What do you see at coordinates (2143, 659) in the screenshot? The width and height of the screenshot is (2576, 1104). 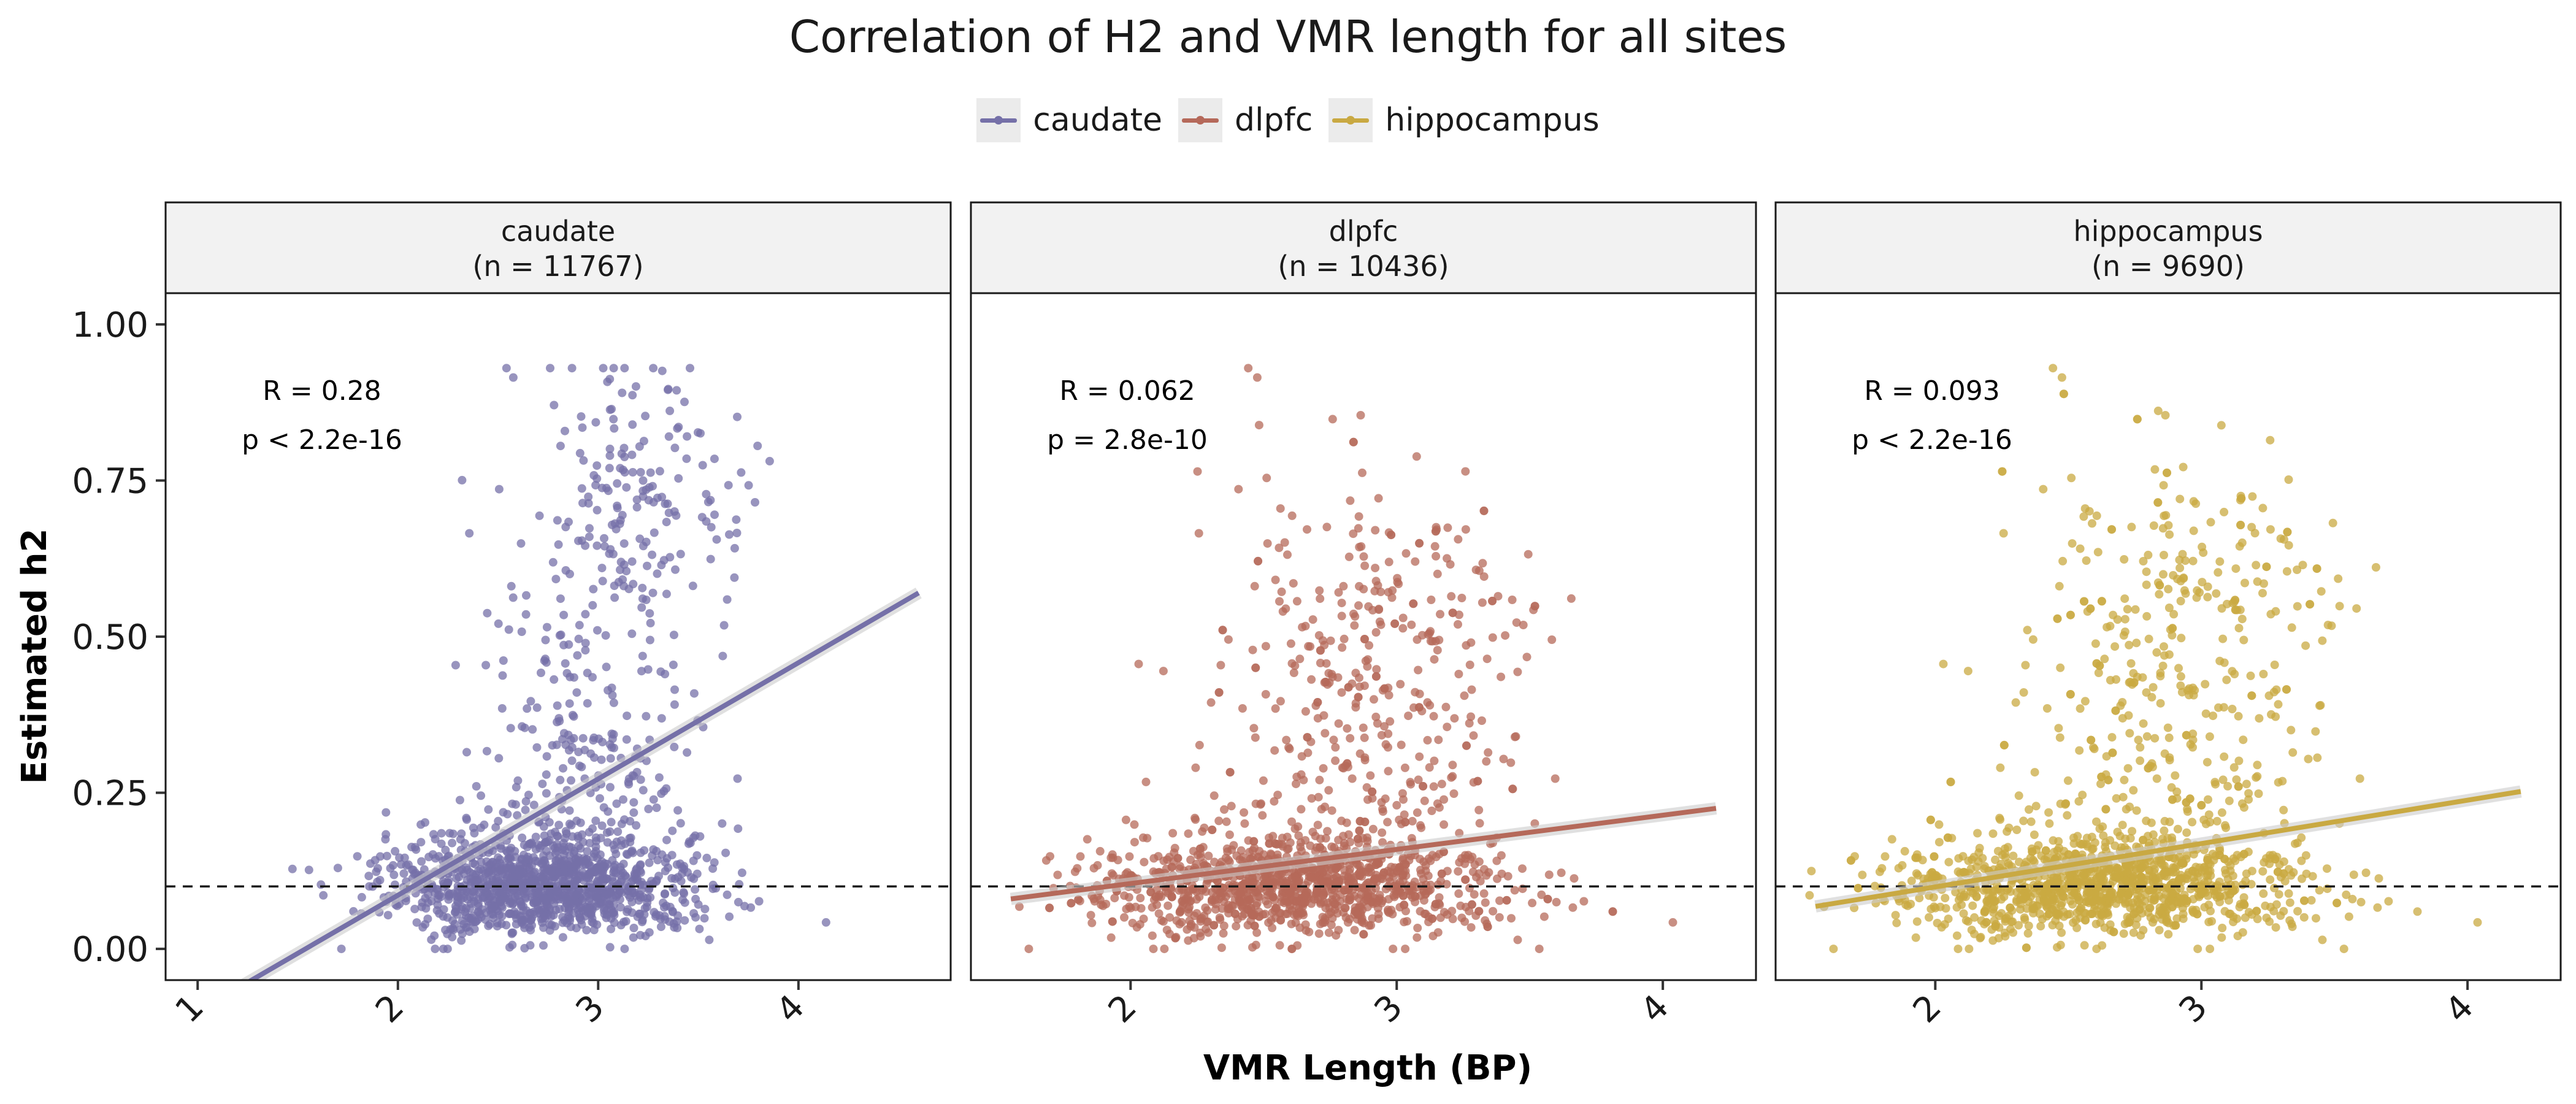 I see `points-hippocampus` at bounding box center [2143, 659].